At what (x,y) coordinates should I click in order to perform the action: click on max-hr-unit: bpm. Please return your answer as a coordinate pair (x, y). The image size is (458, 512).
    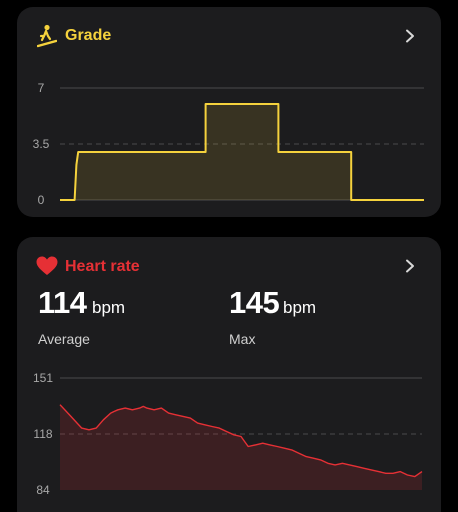
    Looking at the image, I should click on (300, 307).